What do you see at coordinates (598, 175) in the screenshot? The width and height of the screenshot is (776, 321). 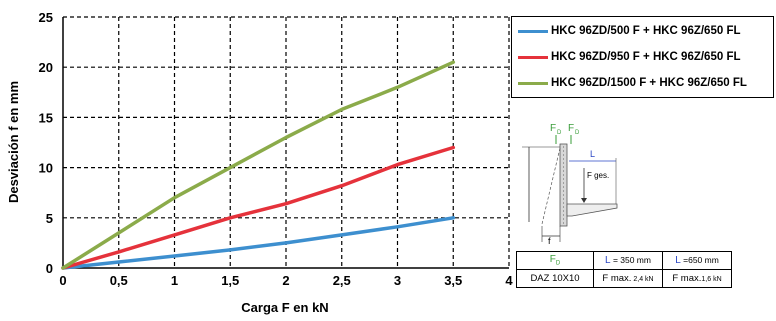 I see `fges-label: F ges.` at bounding box center [598, 175].